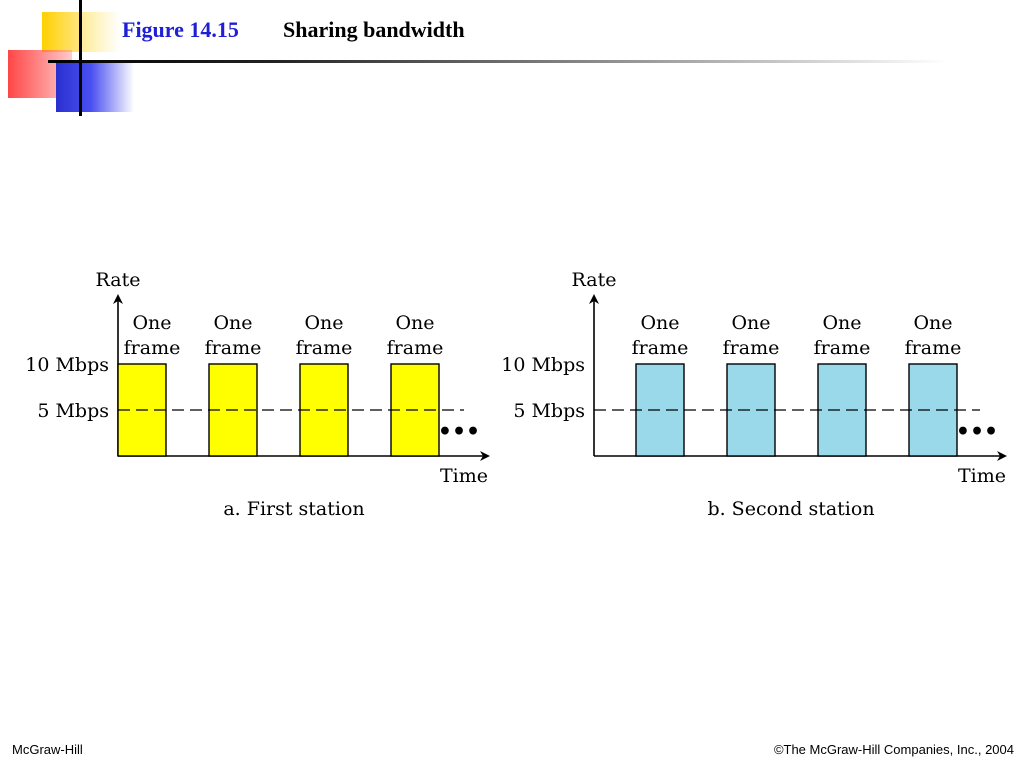 The image size is (1024, 768). I want to click on panel-a-rate-high: 10 Mbps, so click(67, 365).